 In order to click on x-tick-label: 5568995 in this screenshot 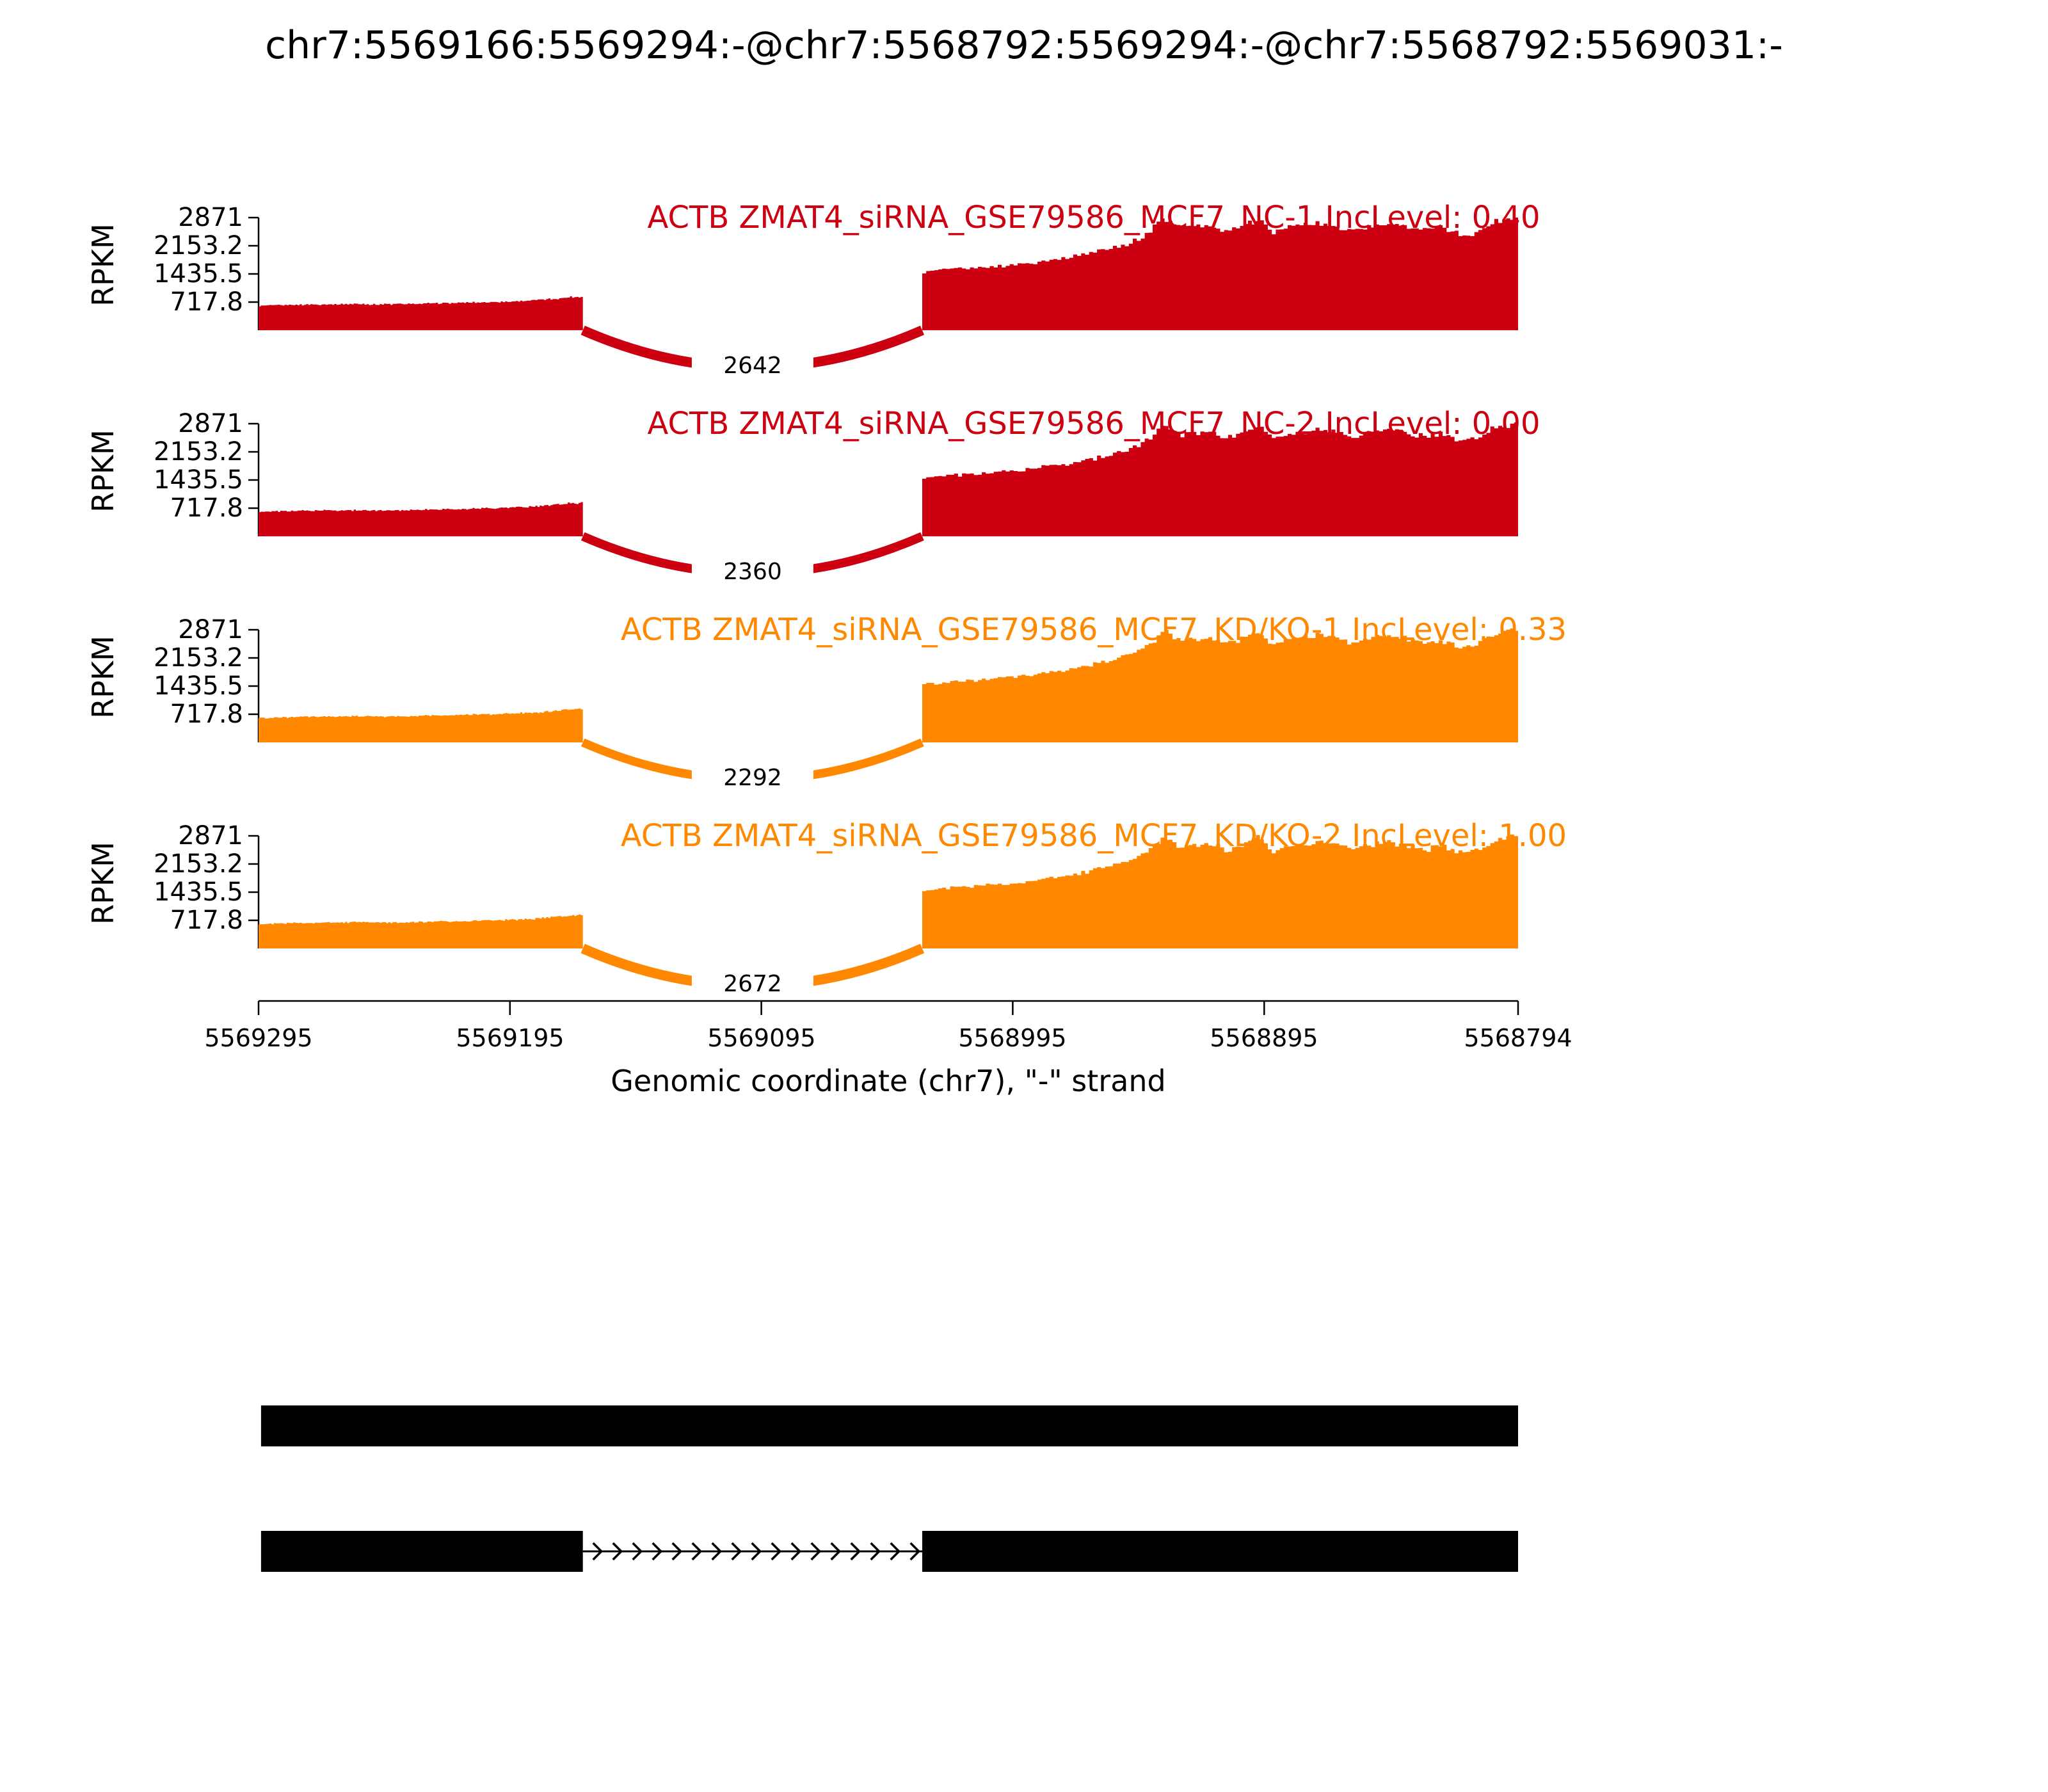, I will do `click(1012, 1038)`.